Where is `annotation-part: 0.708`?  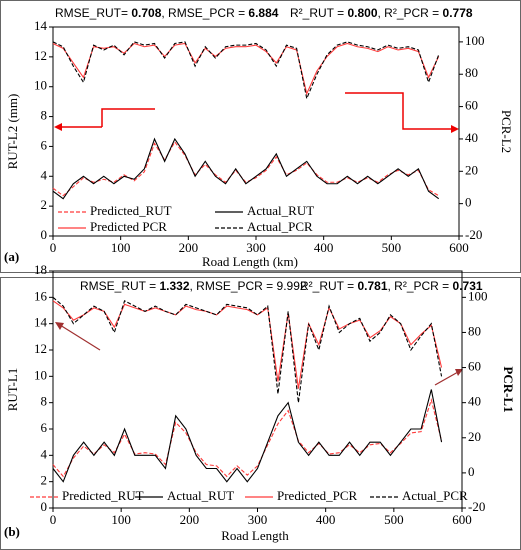 annotation-part: 0.708 is located at coordinates (146, 13).